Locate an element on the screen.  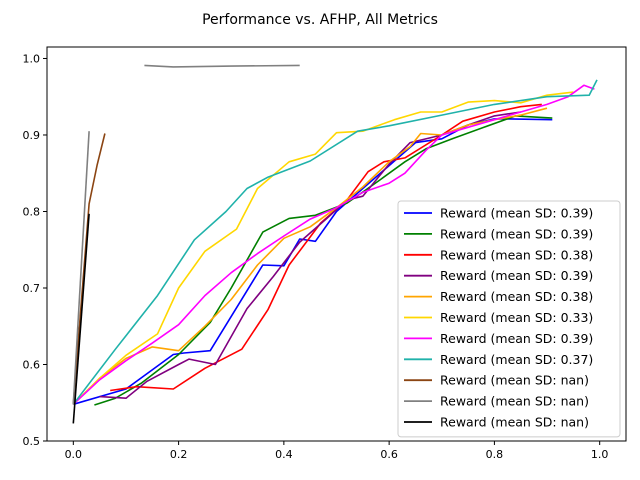
x-tick-label: 0.0 is located at coordinates (74, 454).